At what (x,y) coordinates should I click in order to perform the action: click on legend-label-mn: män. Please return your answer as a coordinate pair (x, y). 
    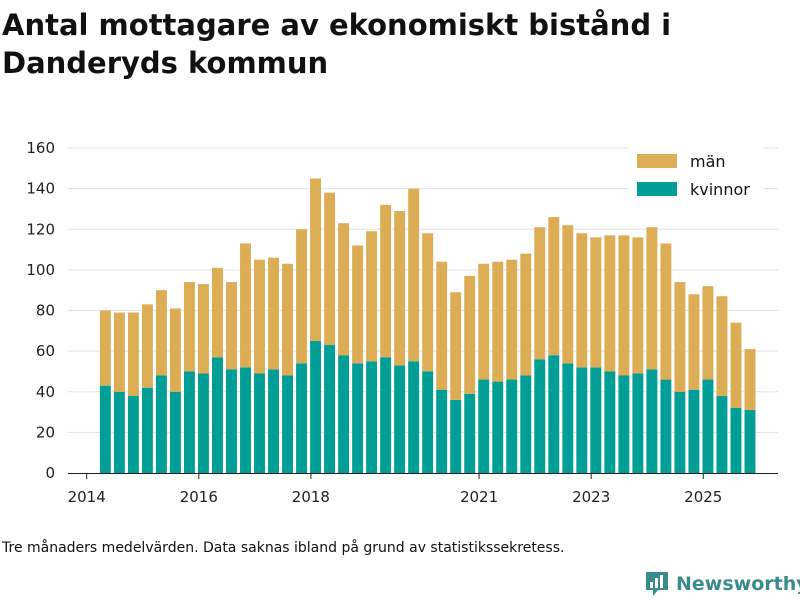
    Looking at the image, I should click on (708, 161).